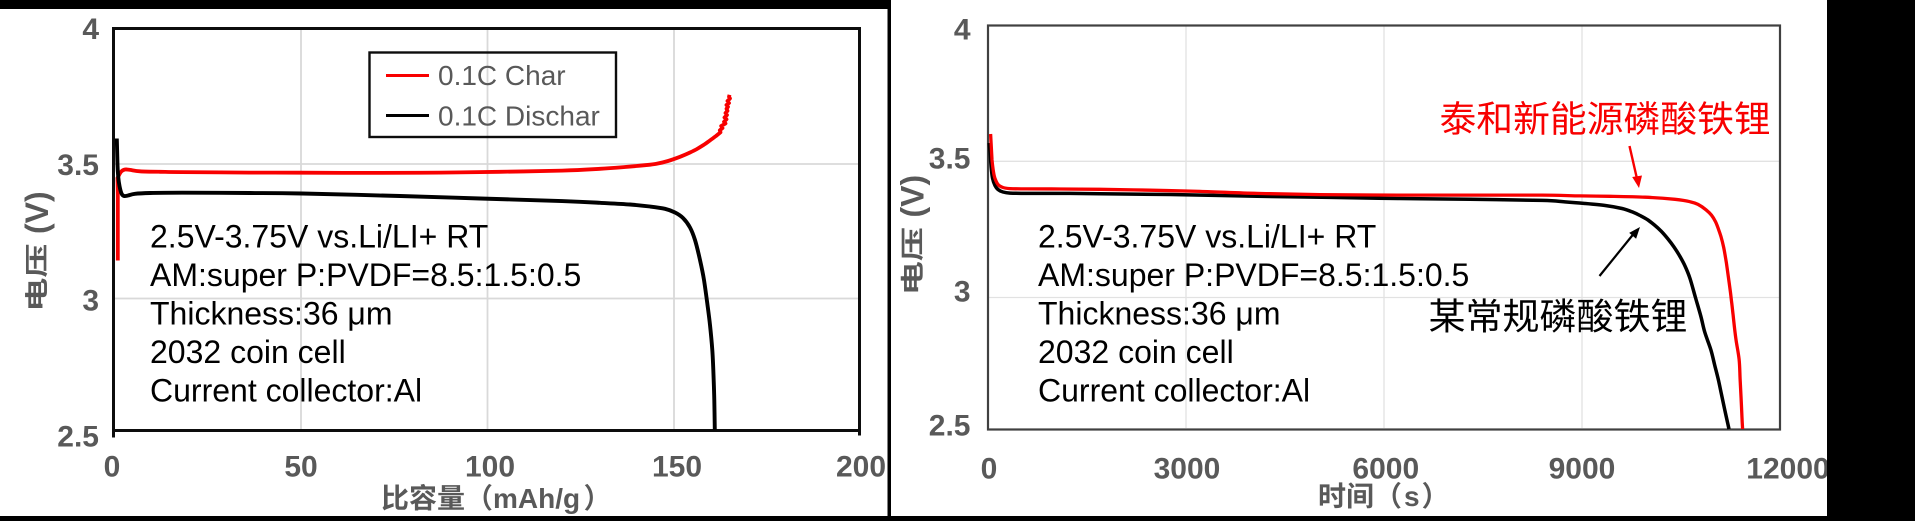 The image size is (1915, 521). What do you see at coordinates (490, 467) in the screenshot?
I see `svg-text: 100` at bounding box center [490, 467].